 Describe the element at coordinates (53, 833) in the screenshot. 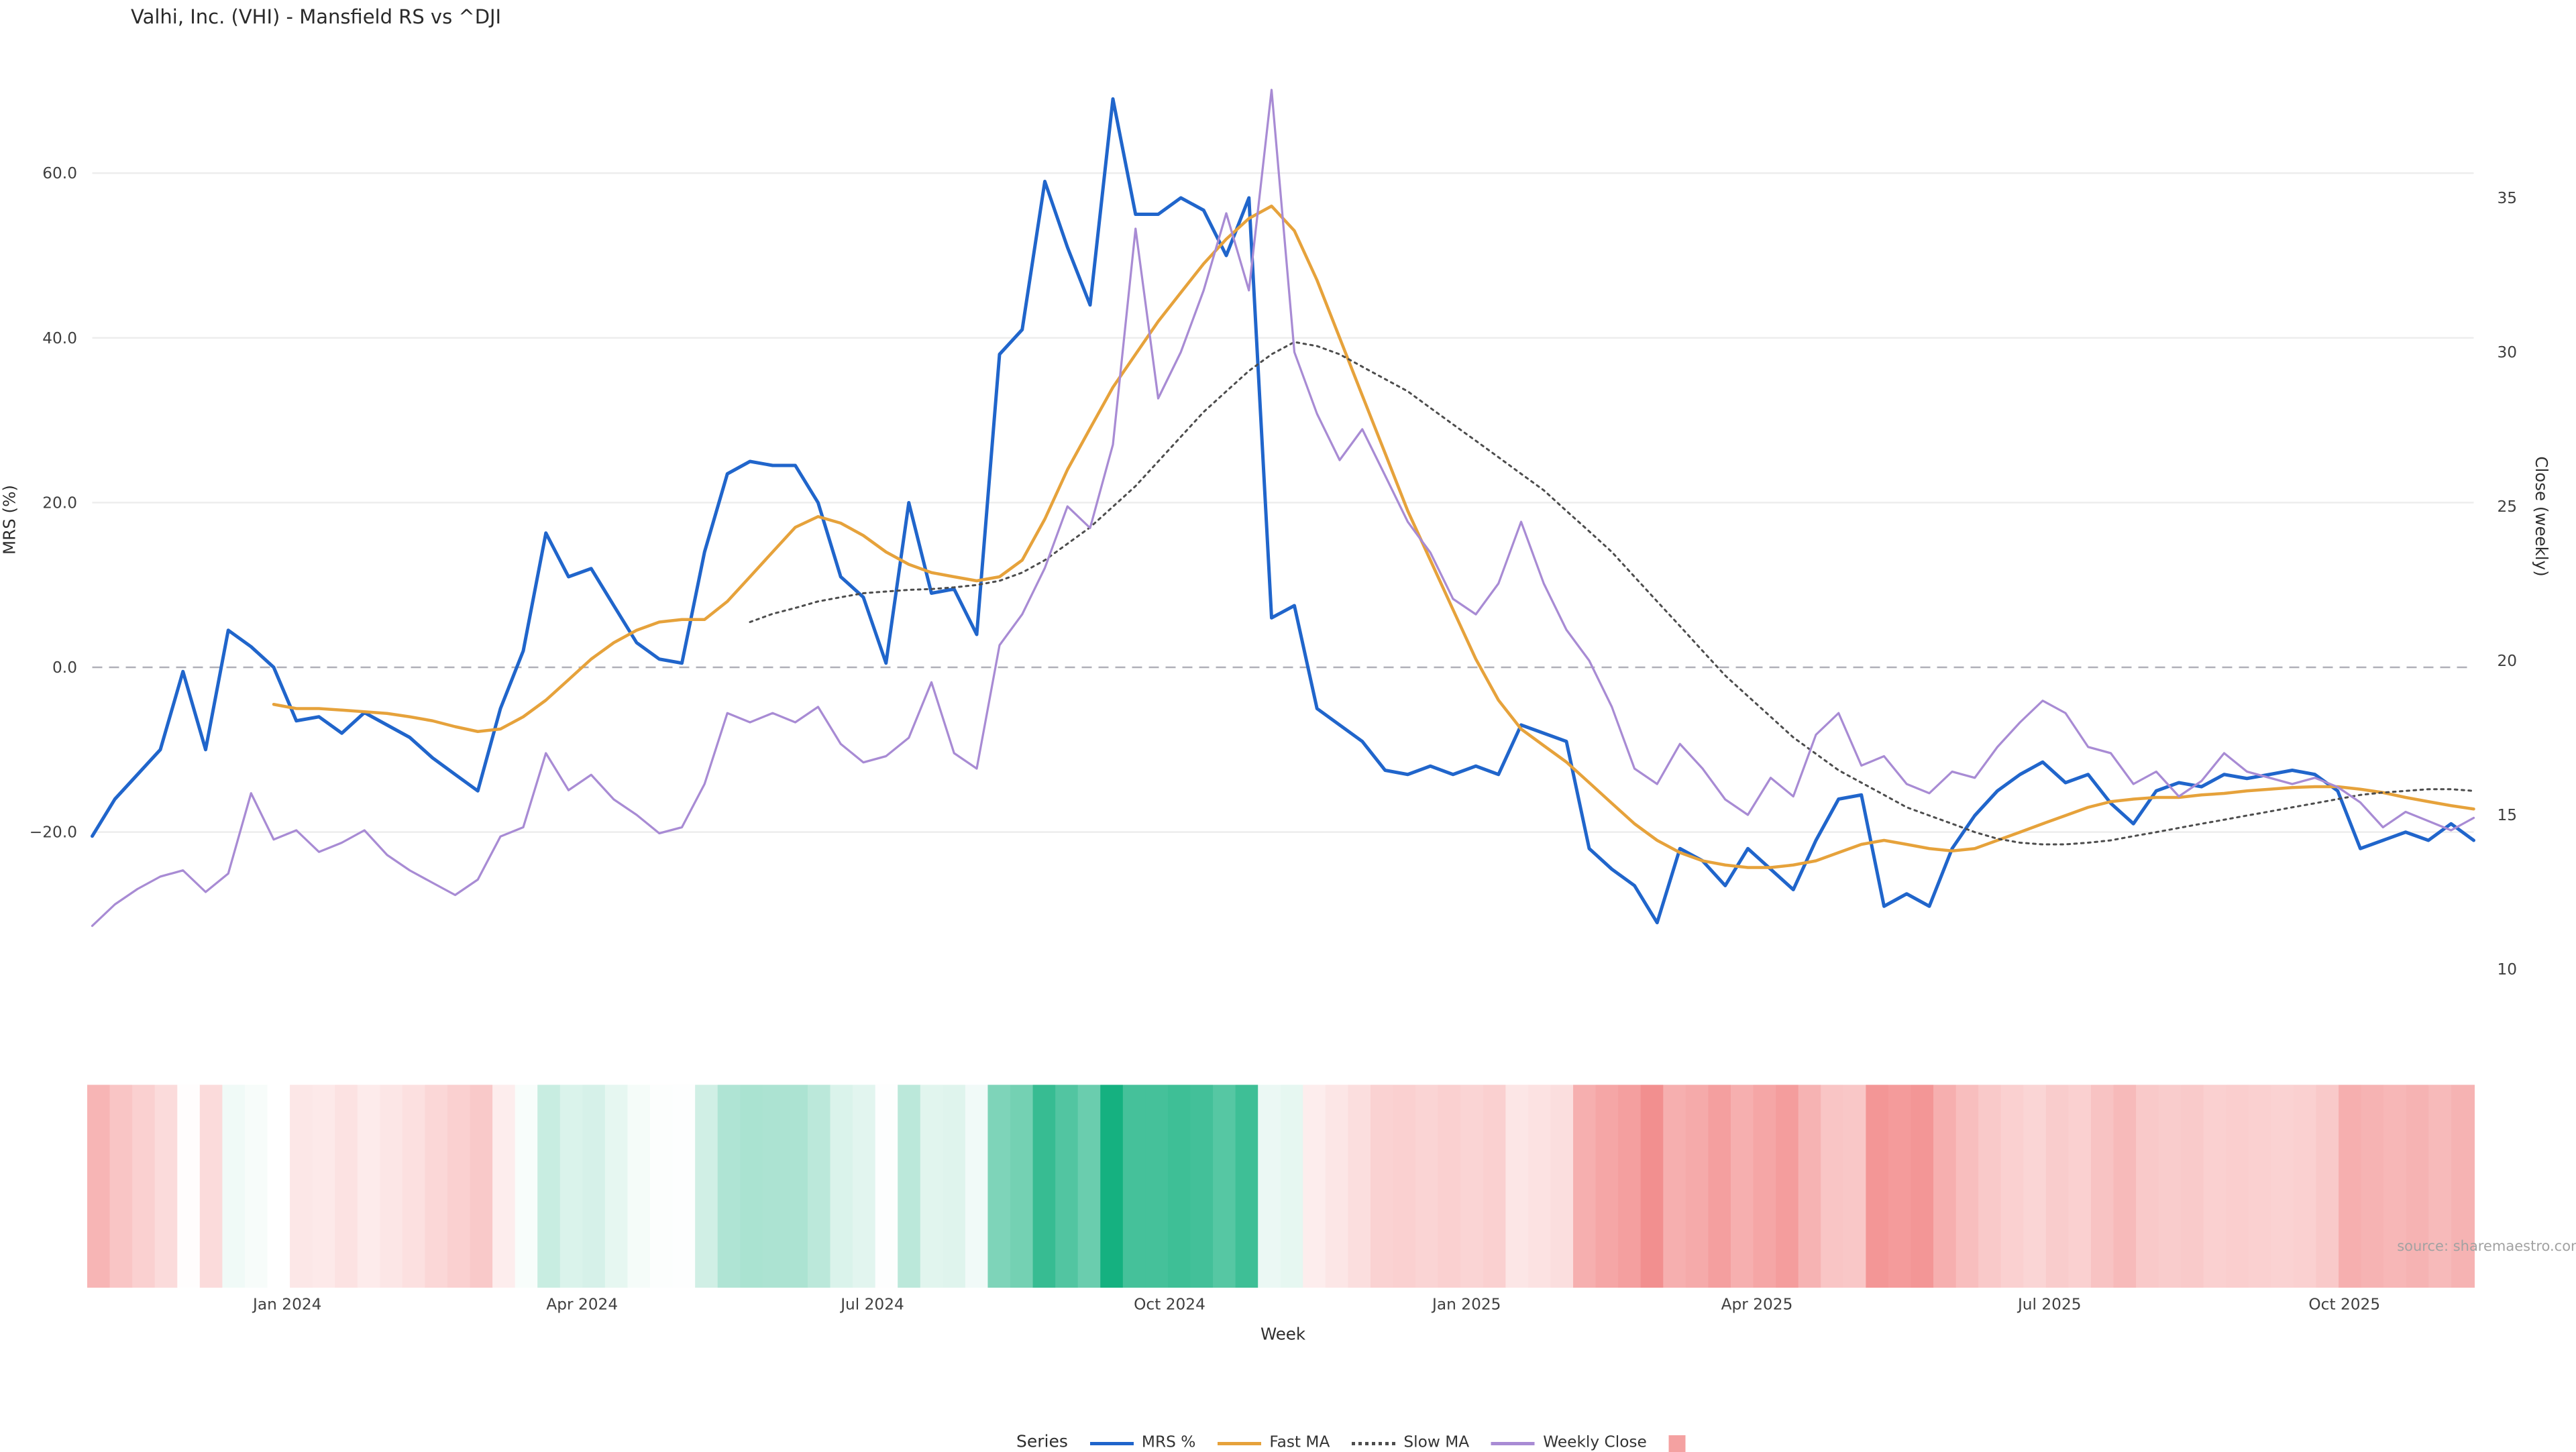

I see `left-axis-tick-label: −20.0` at that location.